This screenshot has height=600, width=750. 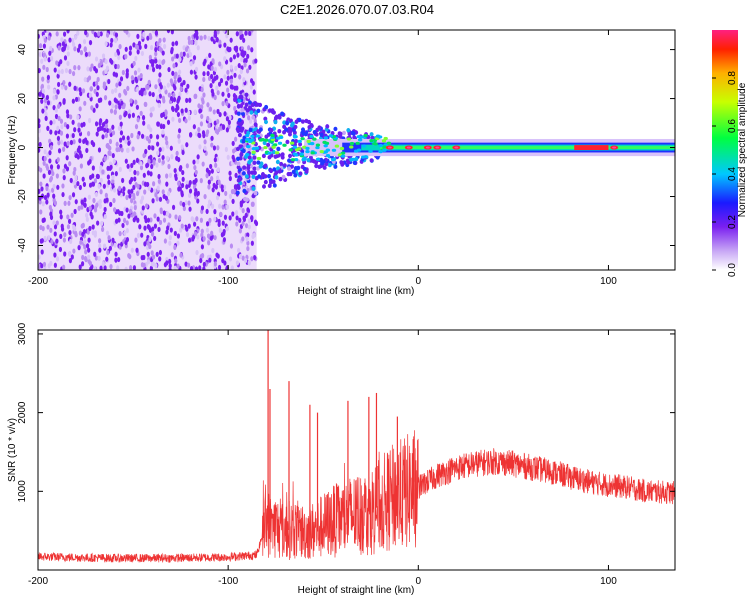 I want to click on hot-spot-core, so click(x=456, y=147).